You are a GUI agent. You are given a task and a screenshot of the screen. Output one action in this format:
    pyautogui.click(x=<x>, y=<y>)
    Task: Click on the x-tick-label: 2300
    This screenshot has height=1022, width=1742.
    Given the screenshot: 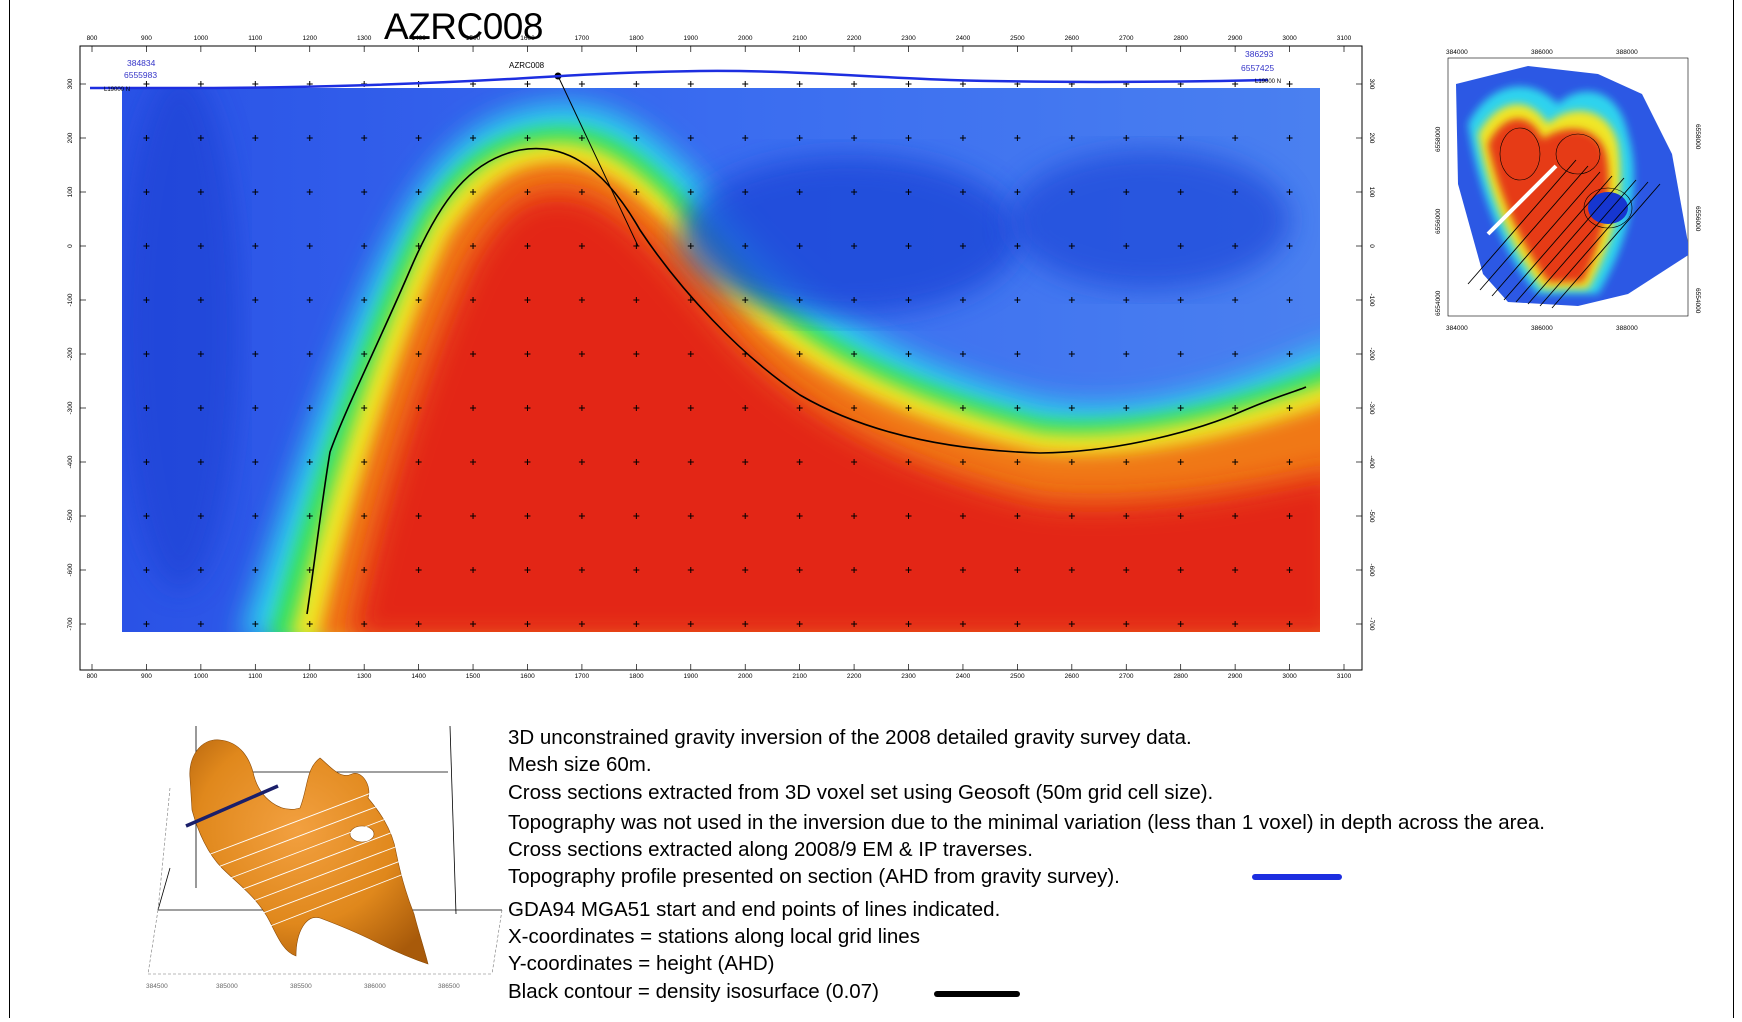 What is the action you would take?
    pyautogui.click(x=908, y=38)
    